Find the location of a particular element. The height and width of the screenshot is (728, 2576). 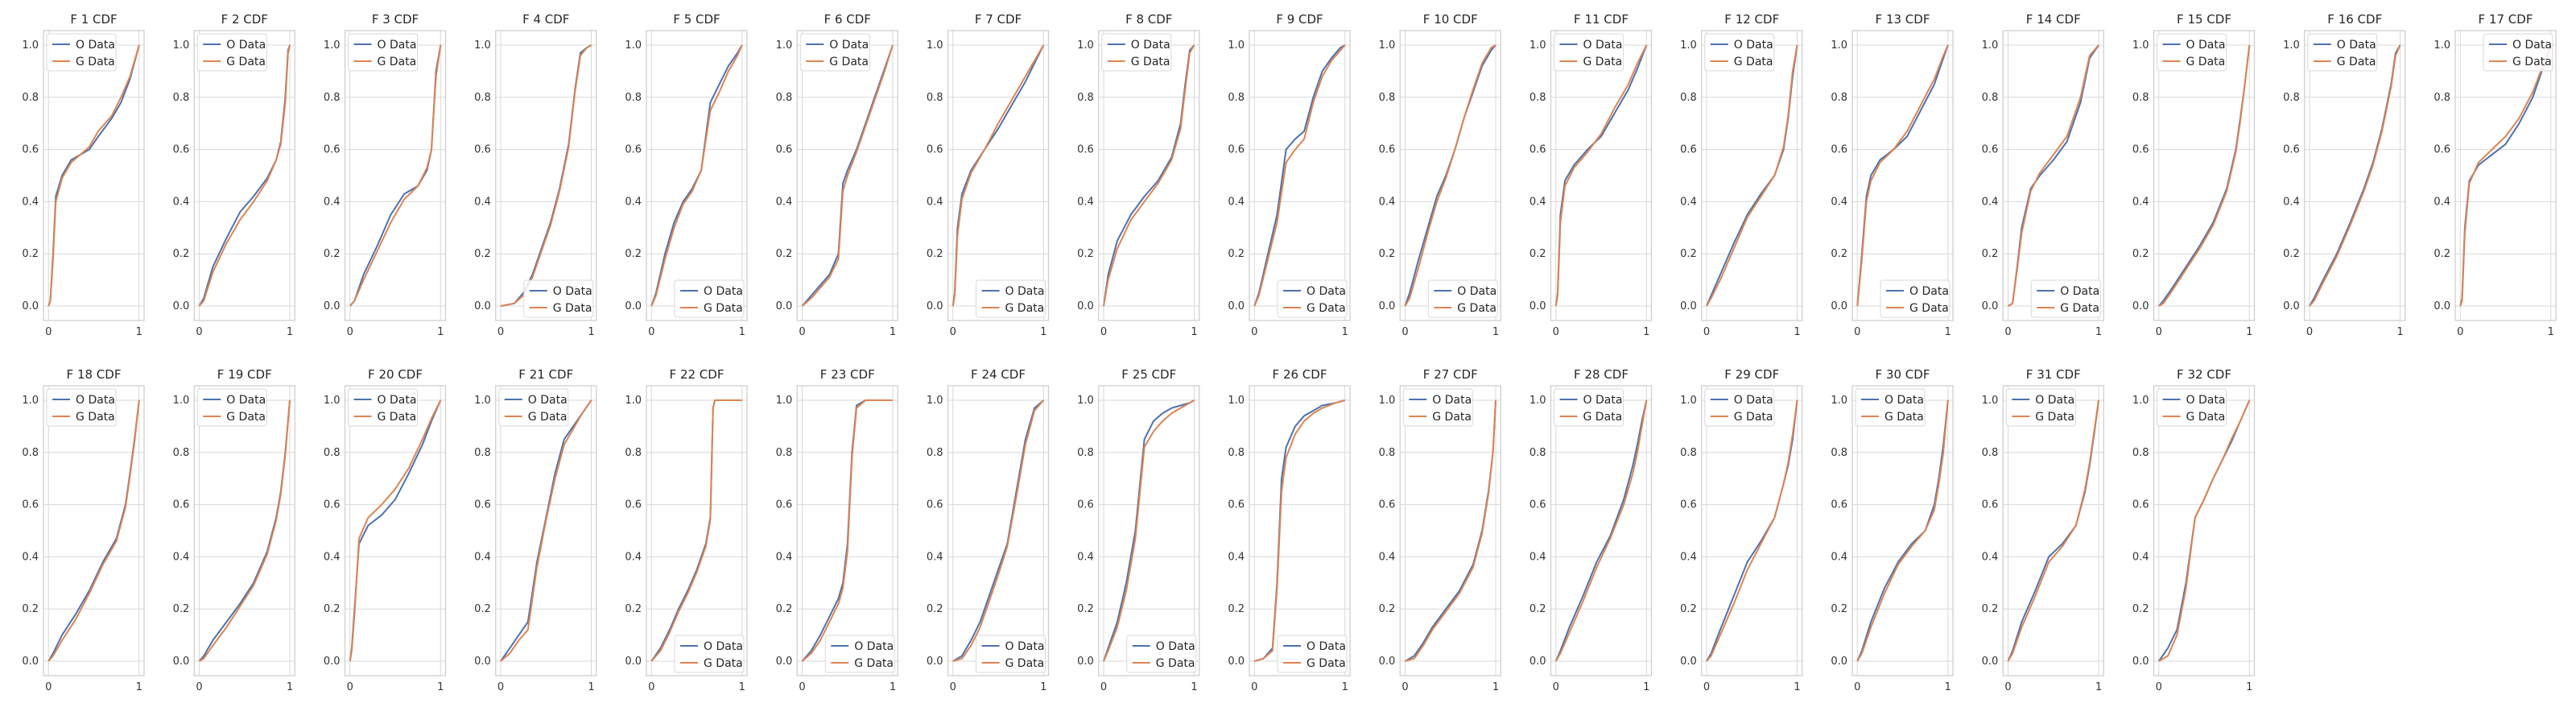

cdf-panel: 0.0 0.2 0.4 0.6 0.8 1.0 0 1 F 6 CDF O Data G Data is located at coordinates (837, 175).